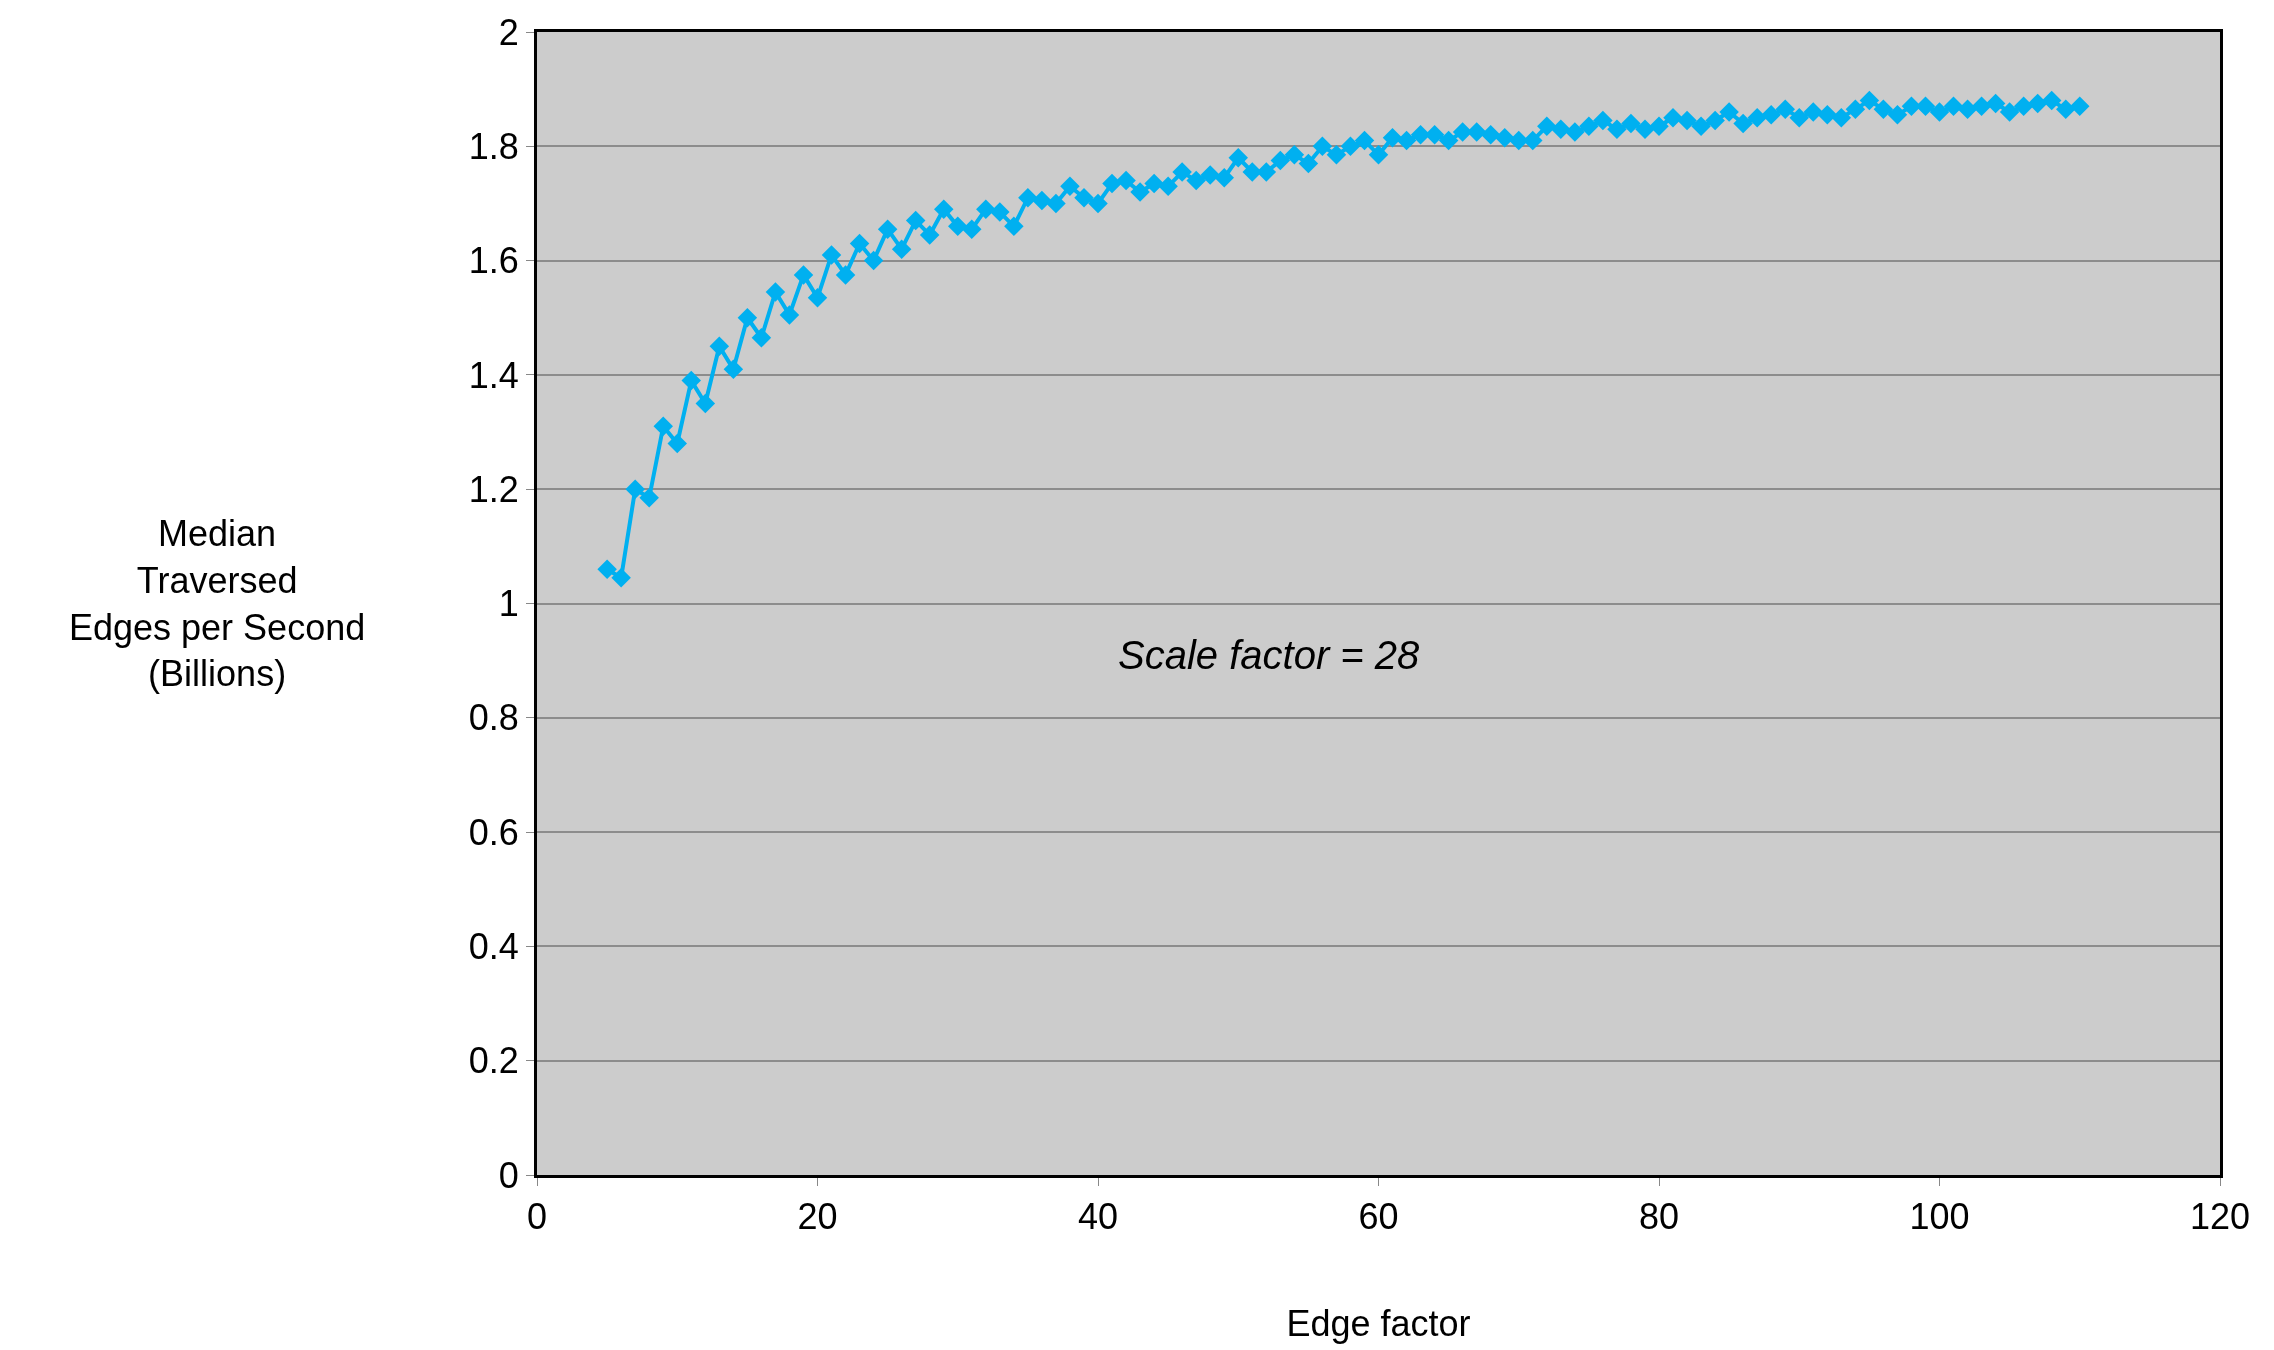 The height and width of the screenshot is (1350, 2274). Describe the element at coordinates (493, 1061) in the screenshot. I see `y-tick-label: 0.2` at that location.